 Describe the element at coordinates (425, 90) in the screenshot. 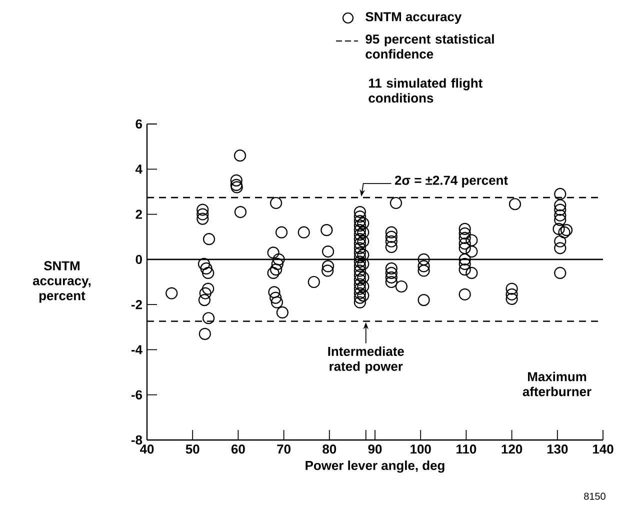

I see `text: 11 simulated flight conditions` at that location.